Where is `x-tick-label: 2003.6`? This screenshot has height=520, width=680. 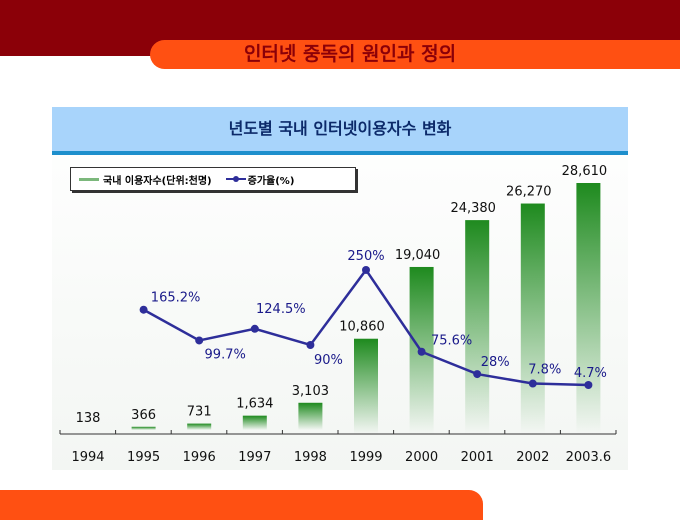 x-tick-label: 2003.6 is located at coordinates (589, 457).